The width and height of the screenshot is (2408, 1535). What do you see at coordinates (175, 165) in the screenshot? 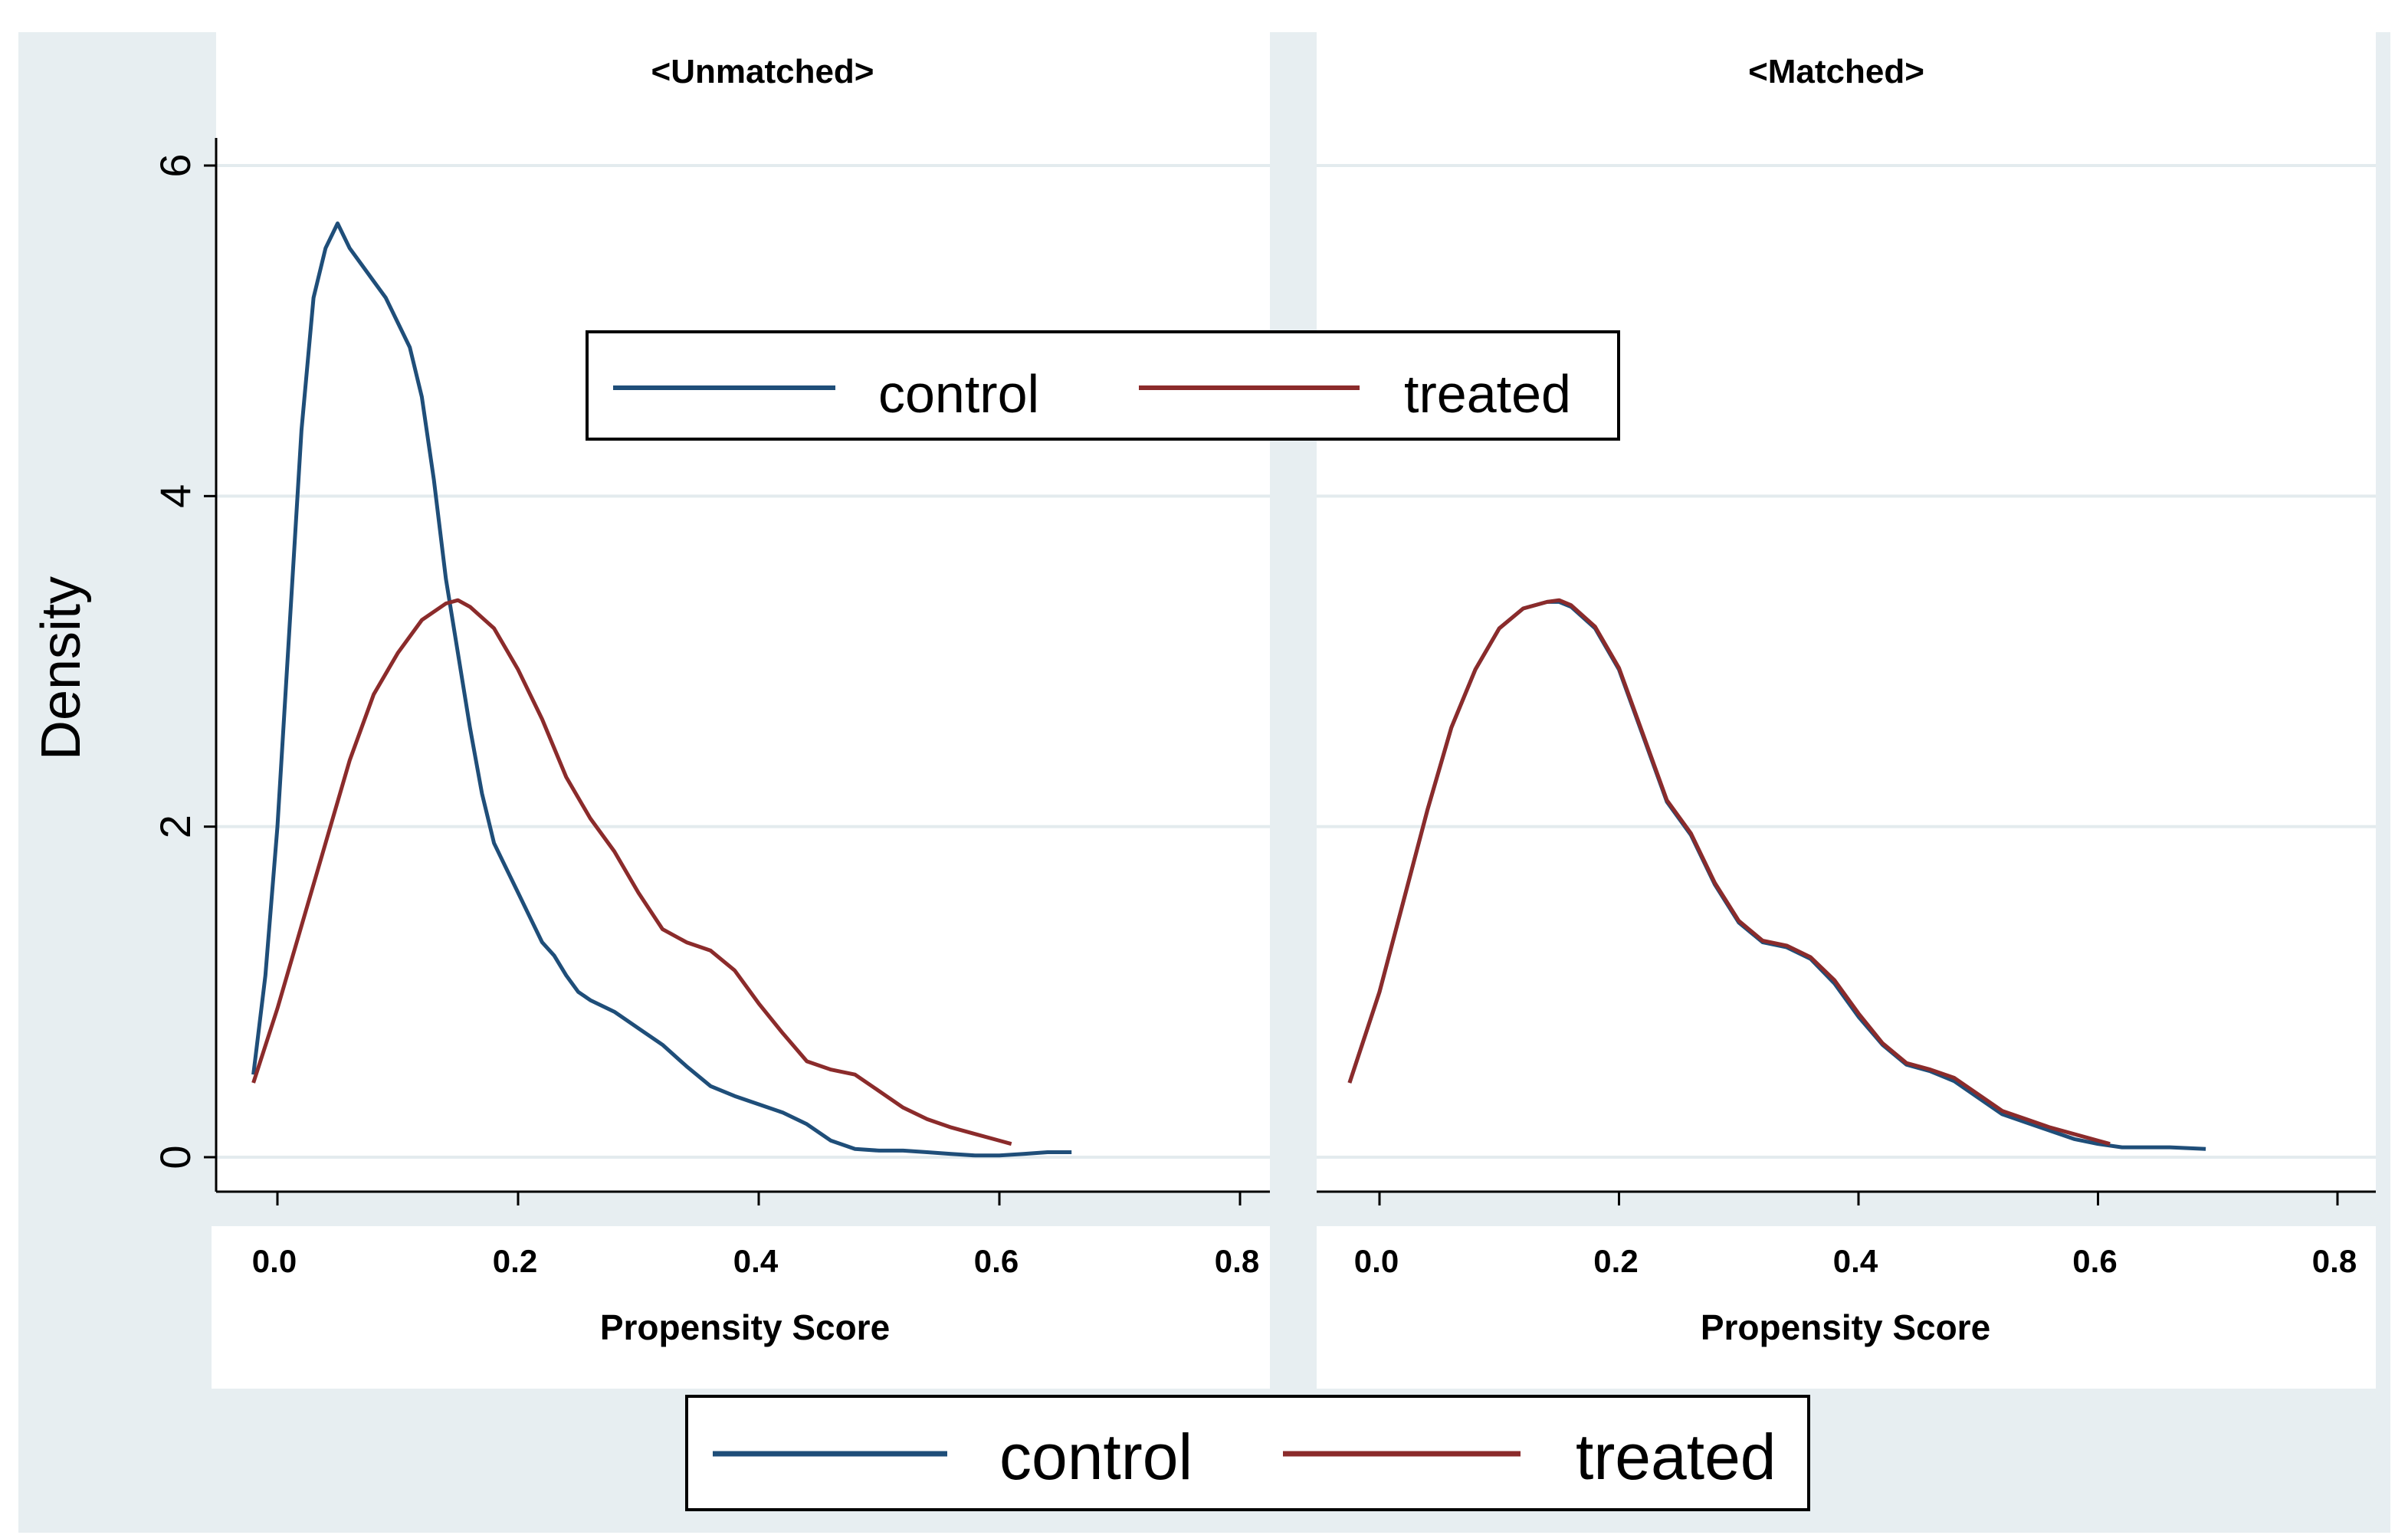
I see `y-tick-label: 6` at bounding box center [175, 165].